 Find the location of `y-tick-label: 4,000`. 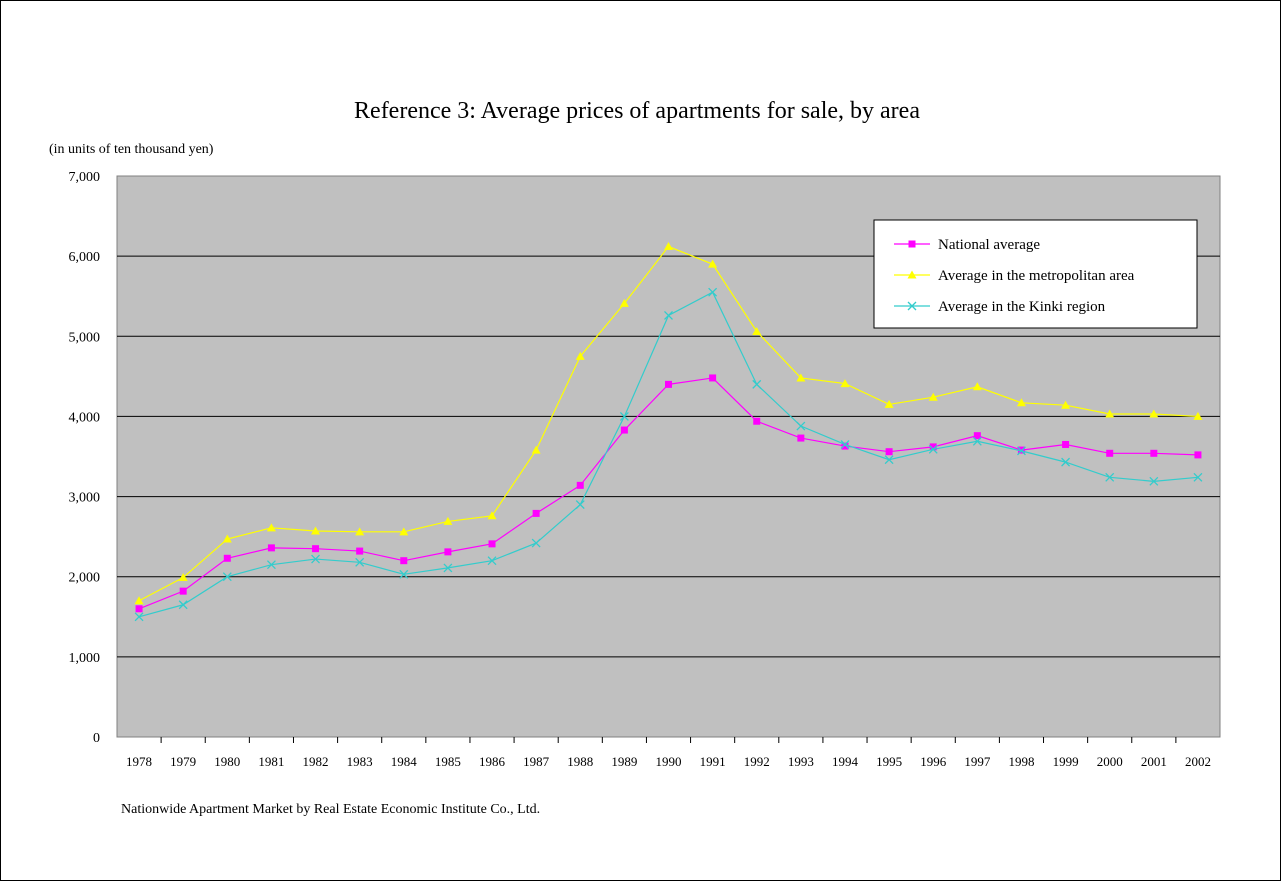

y-tick-label: 4,000 is located at coordinates (85, 417).